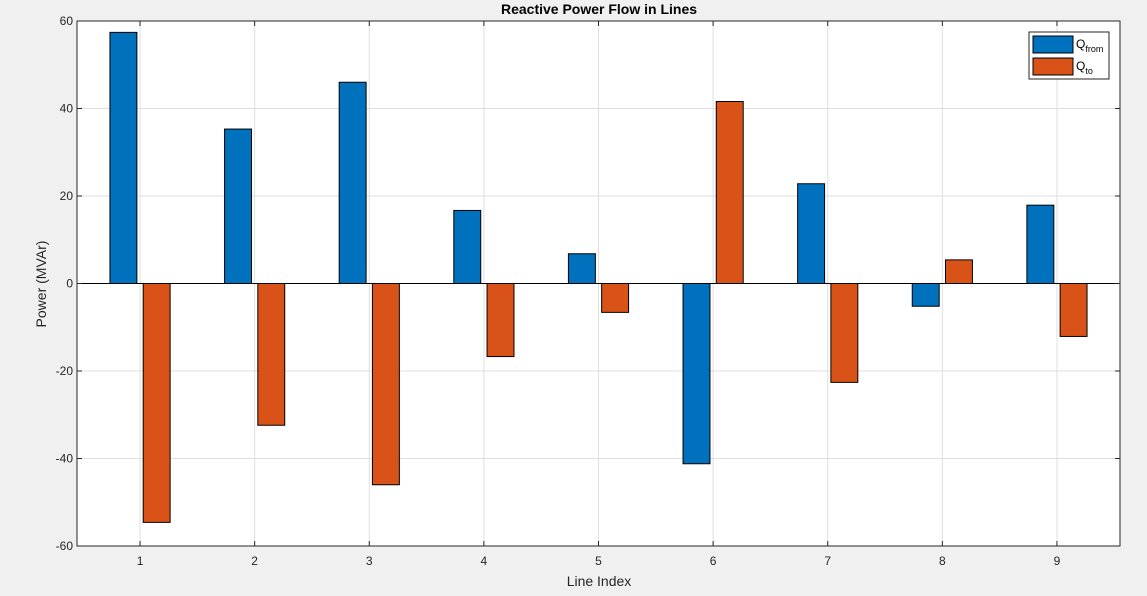 Image resolution: width=1147 pixels, height=596 pixels. Describe the element at coordinates (1053, 66) in the screenshot. I see `legend-swatch-qto` at that location.